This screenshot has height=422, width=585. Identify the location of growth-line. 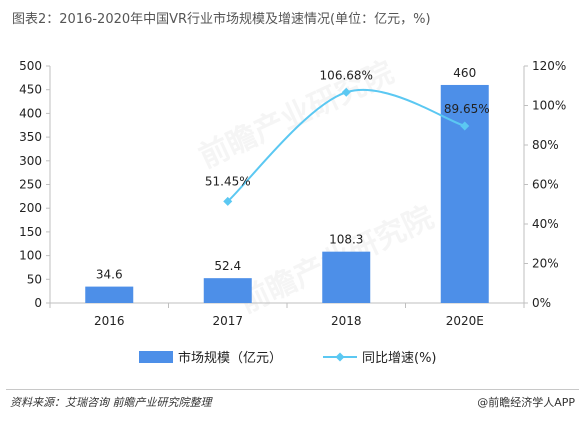
(346, 146).